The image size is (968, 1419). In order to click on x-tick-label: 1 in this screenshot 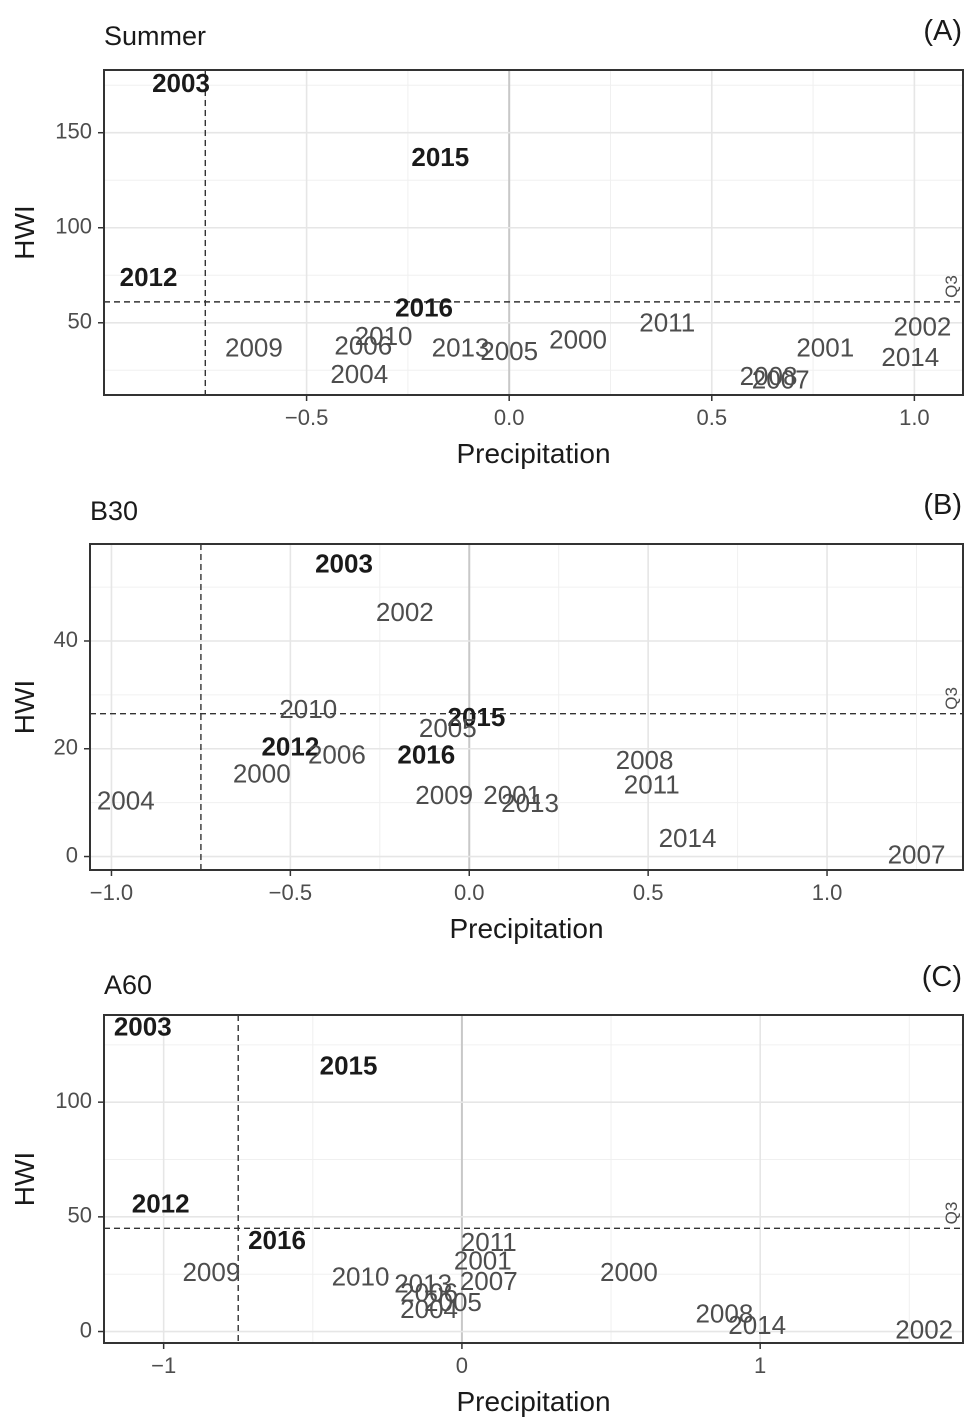, I will do `click(760, 1365)`.